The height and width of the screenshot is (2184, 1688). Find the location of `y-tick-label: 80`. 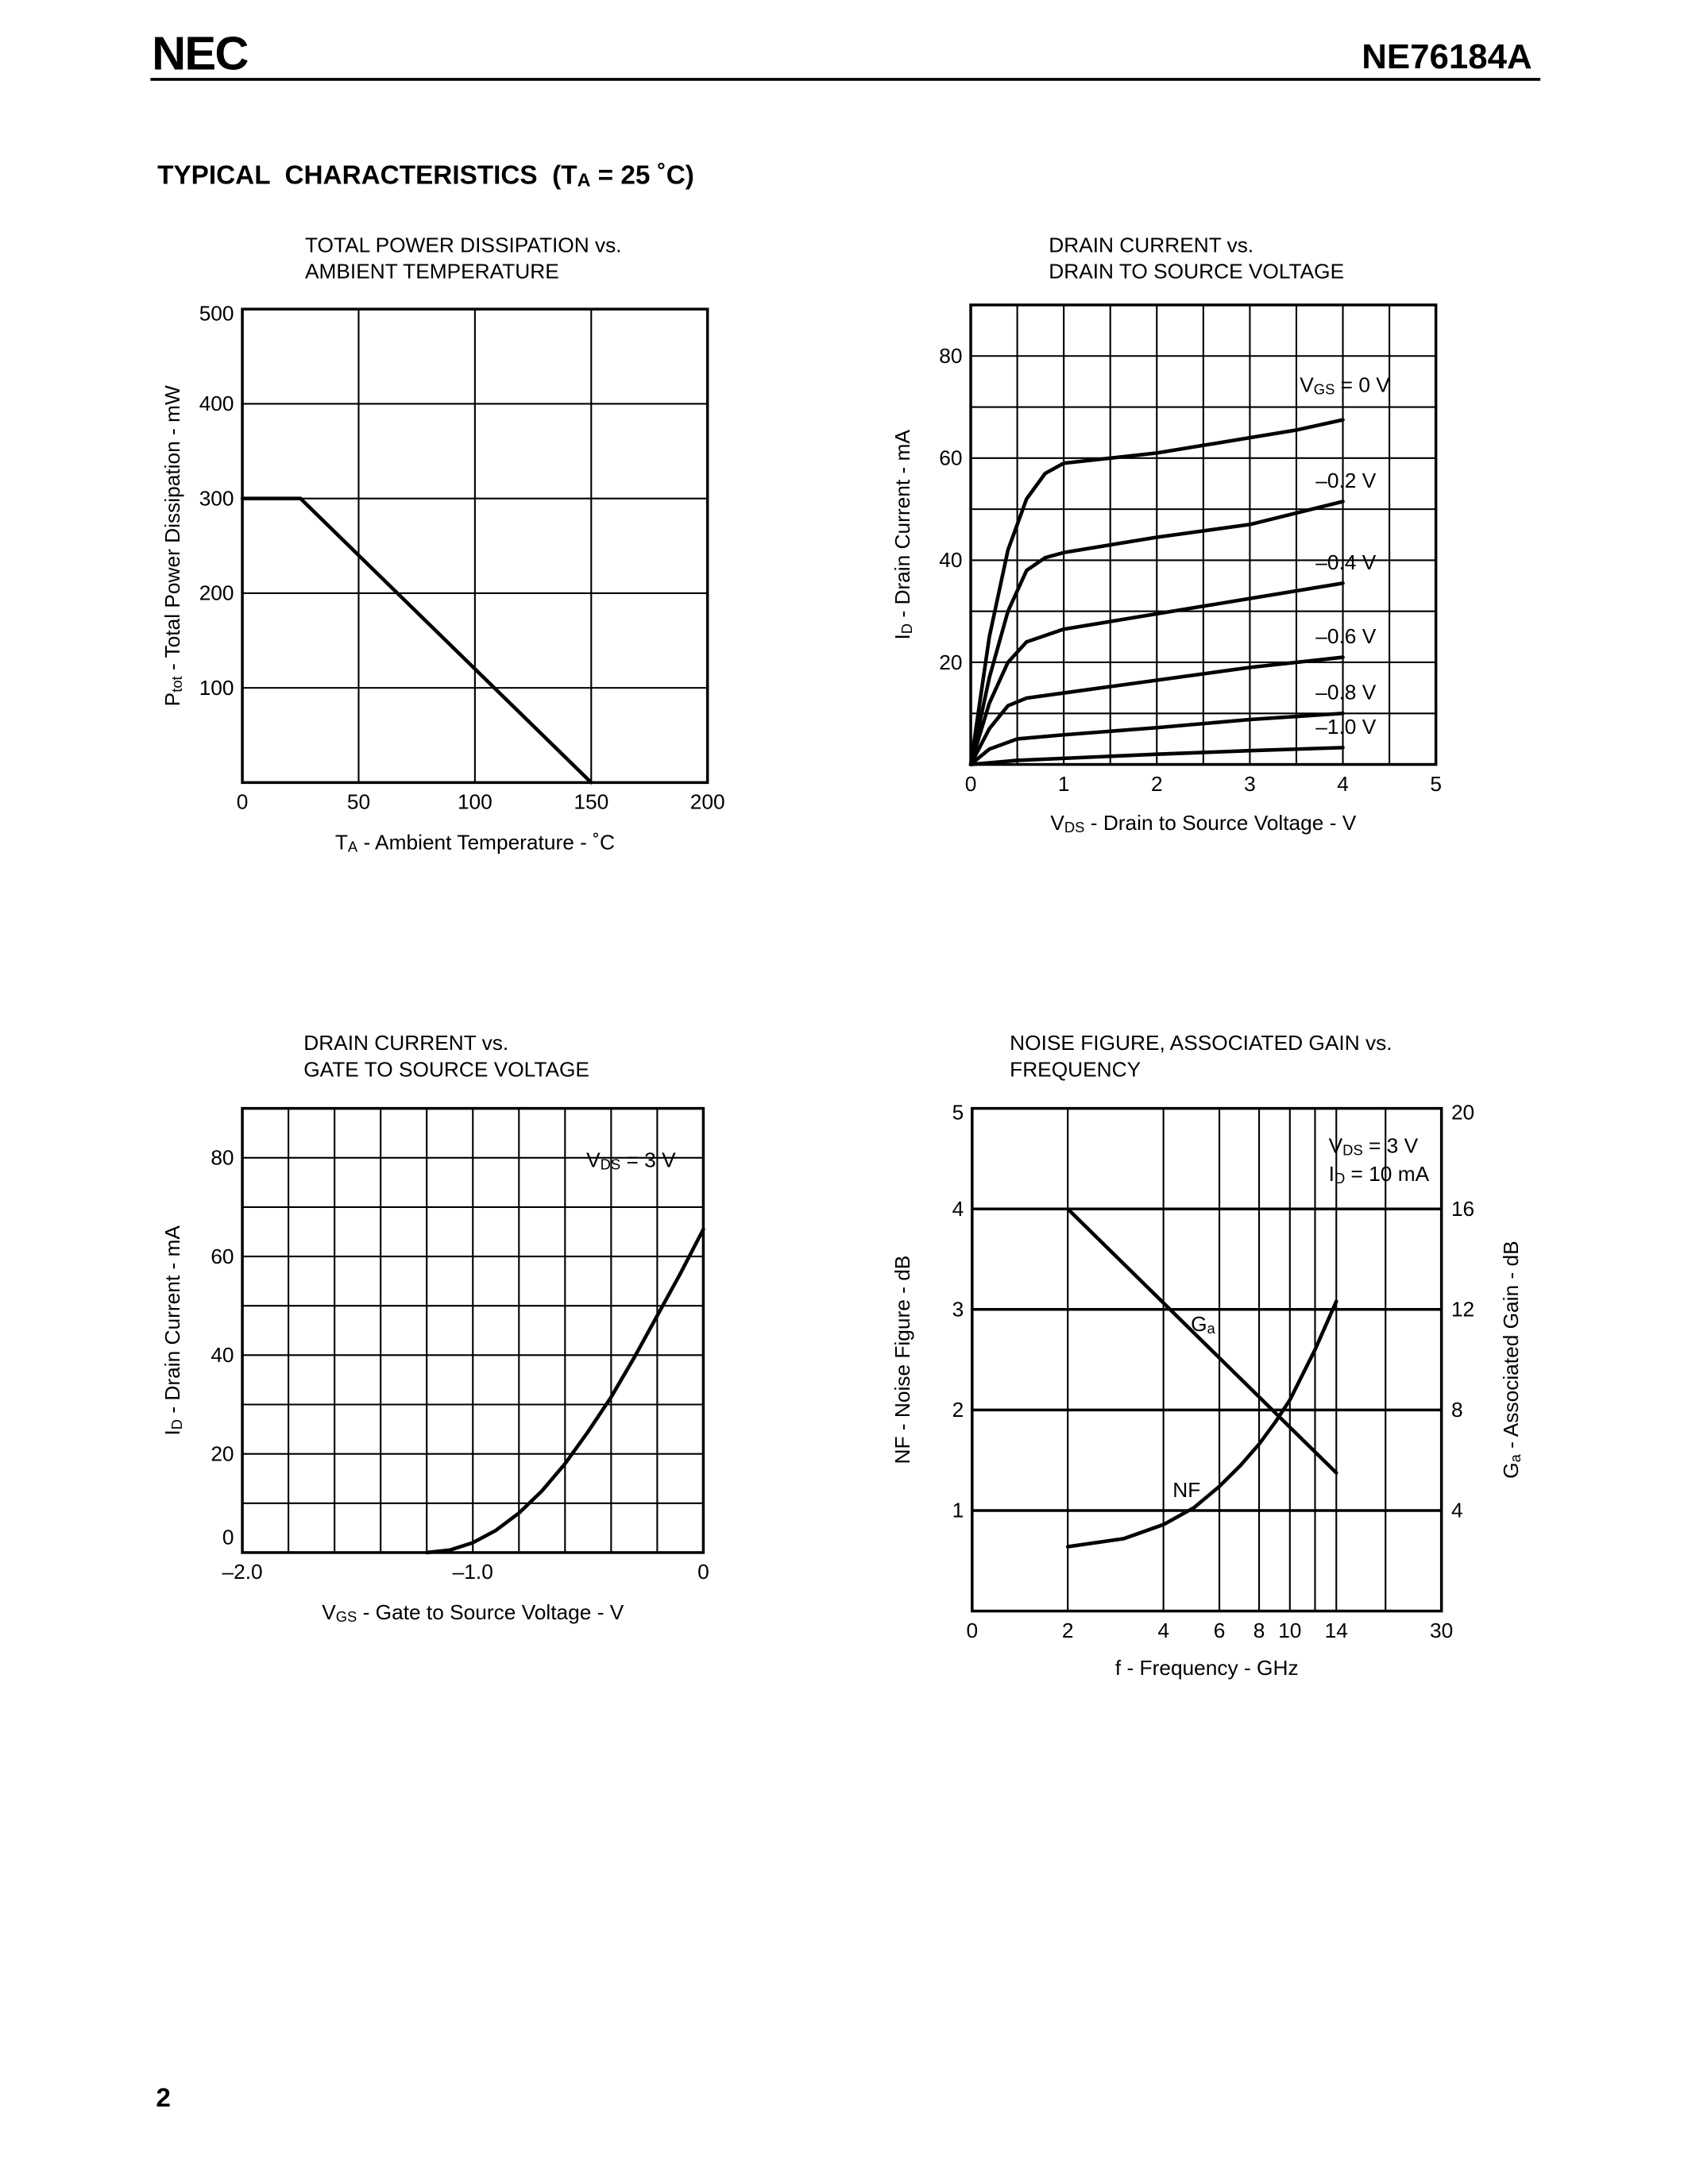

y-tick-label: 80 is located at coordinates (223, 1158).